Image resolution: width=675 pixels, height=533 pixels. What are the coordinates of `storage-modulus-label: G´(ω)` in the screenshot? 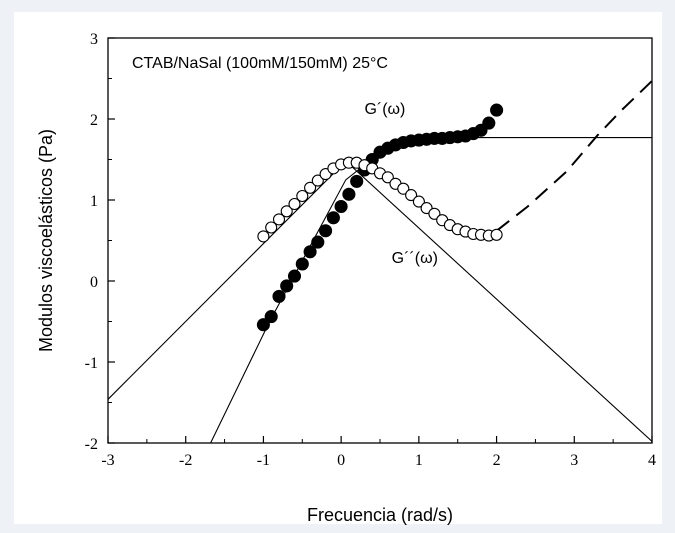 It's located at (384, 109).